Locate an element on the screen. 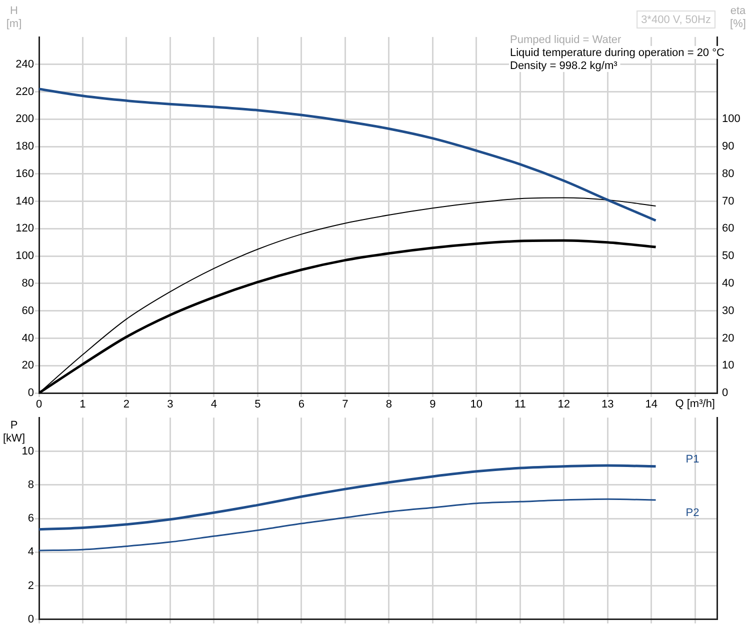 The width and height of the screenshot is (753, 627). x-tick-label: 10 is located at coordinates (476, 404).